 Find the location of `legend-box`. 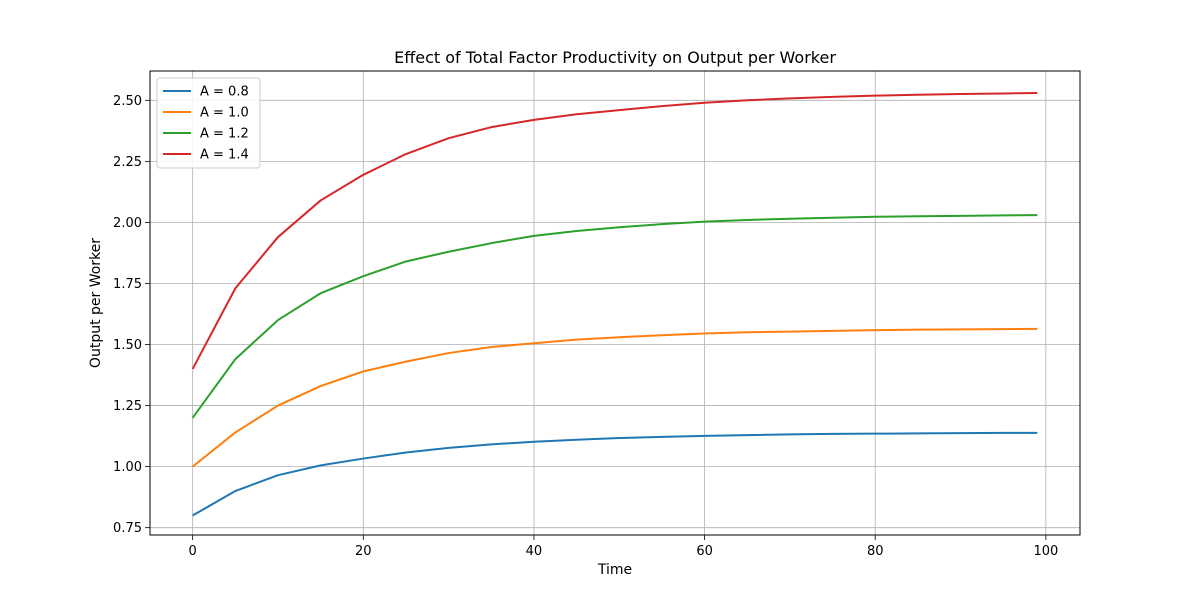

legend-box is located at coordinates (208, 123).